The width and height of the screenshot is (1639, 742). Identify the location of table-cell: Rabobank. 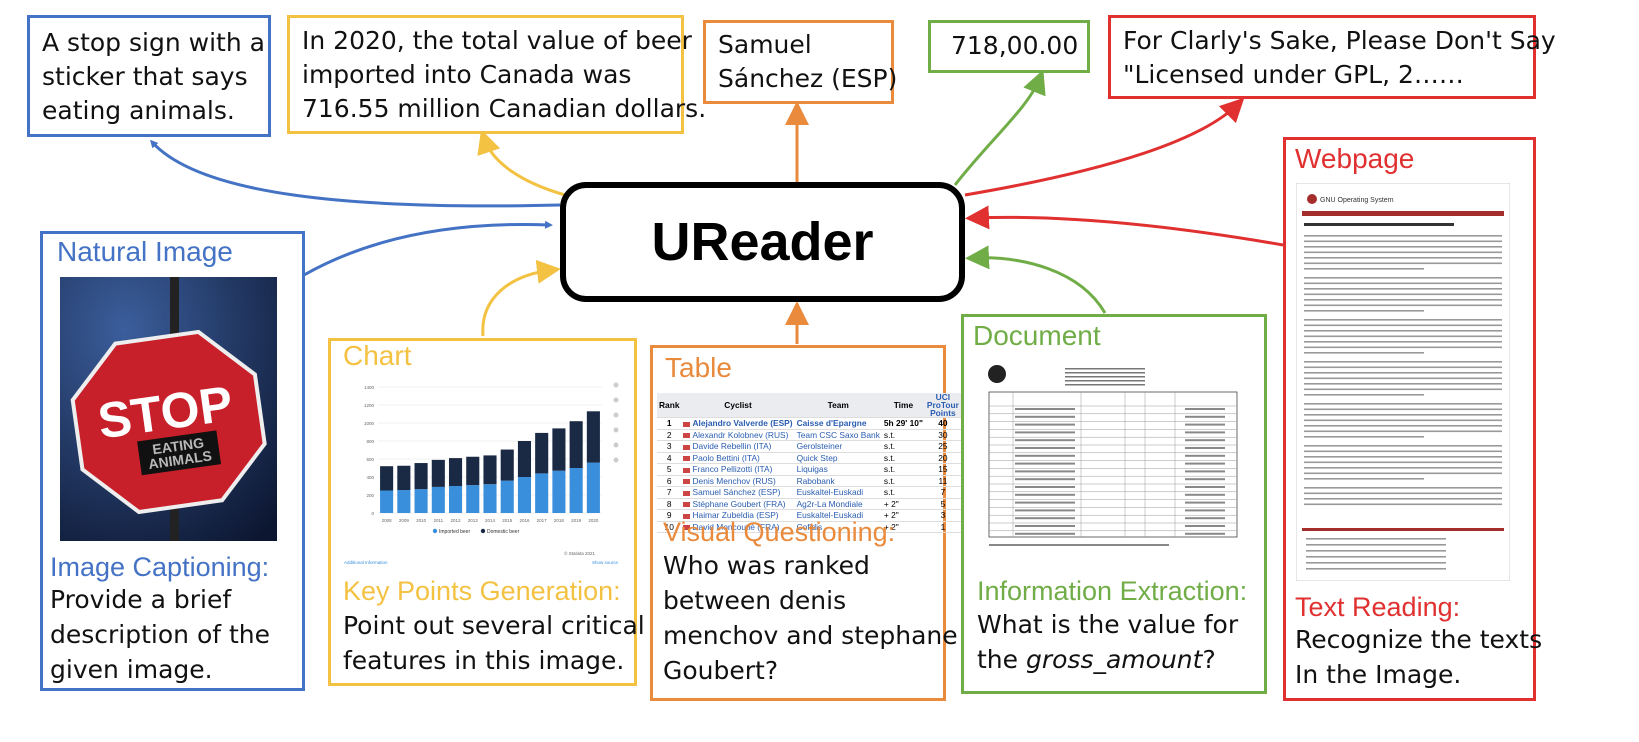
(838, 481).